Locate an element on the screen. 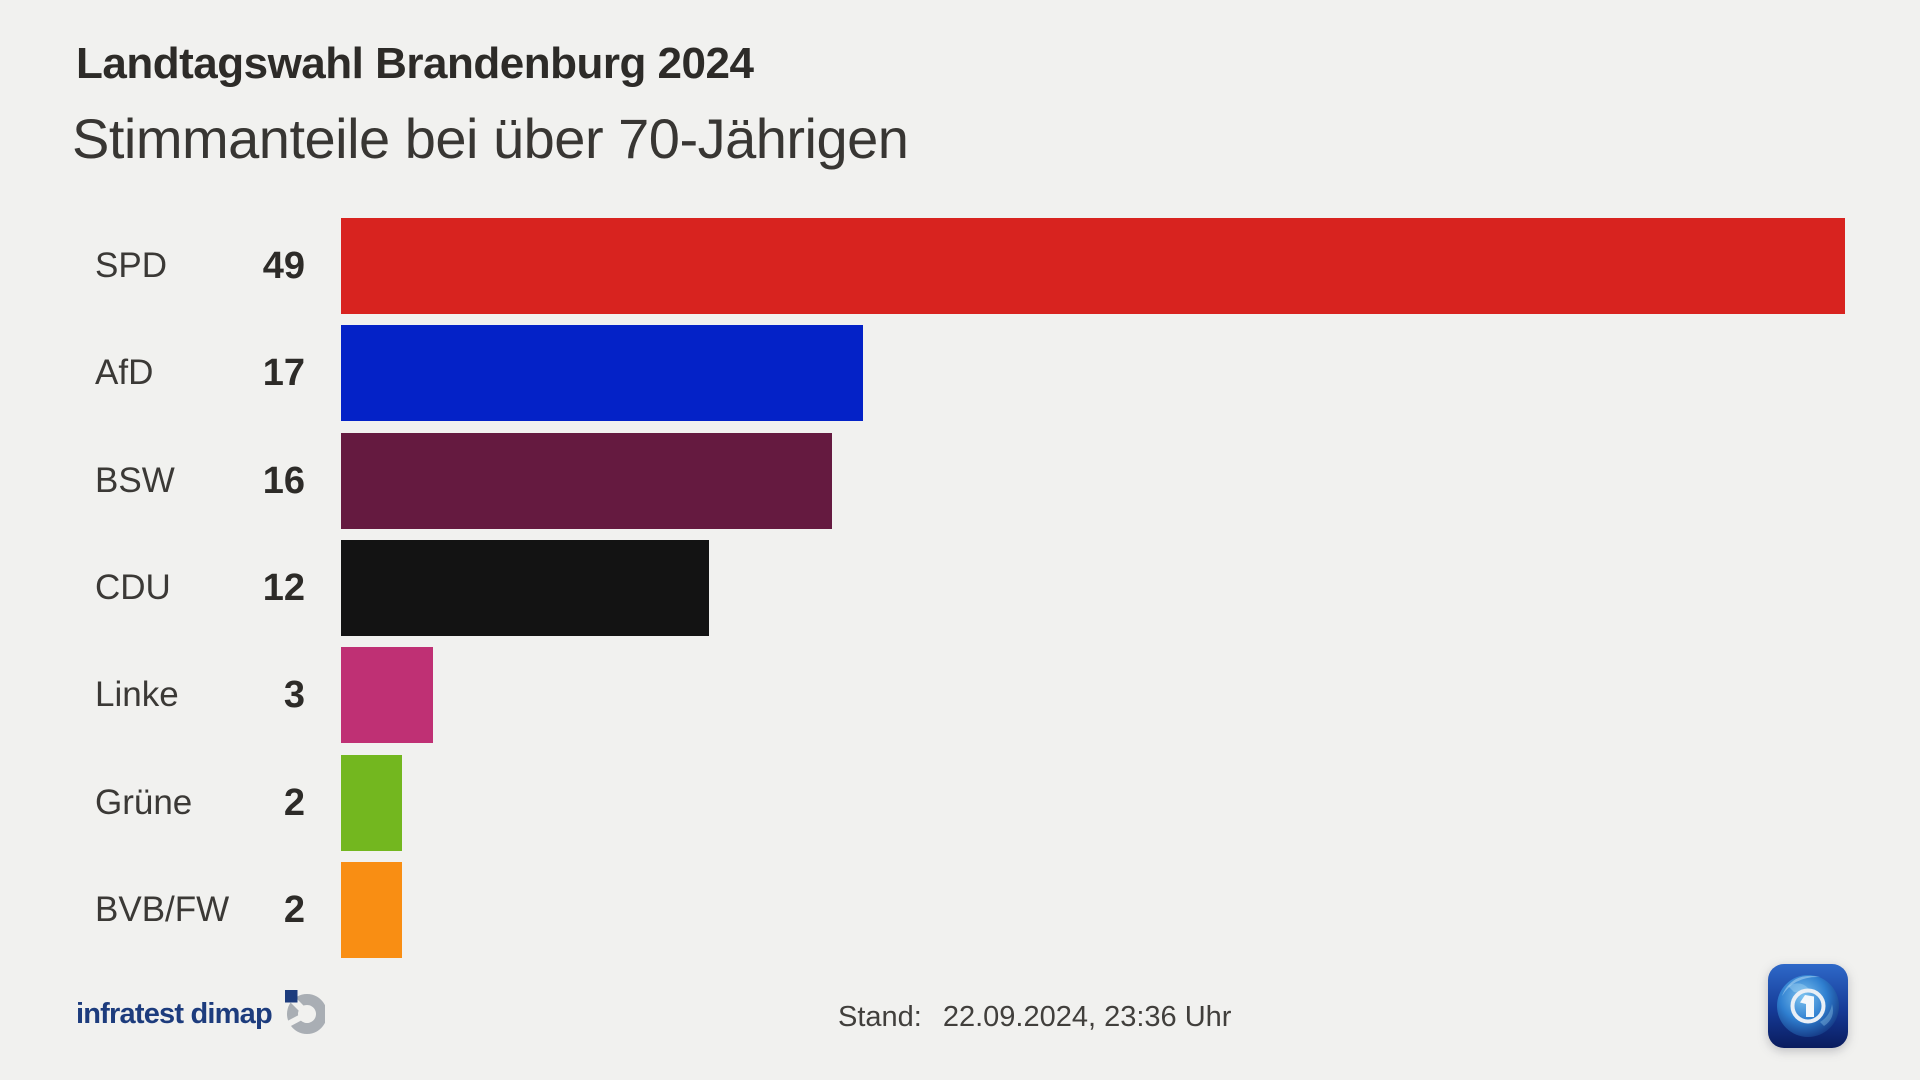 The height and width of the screenshot is (1080, 1920). party-label: CDU is located at coordinates (133, 587).